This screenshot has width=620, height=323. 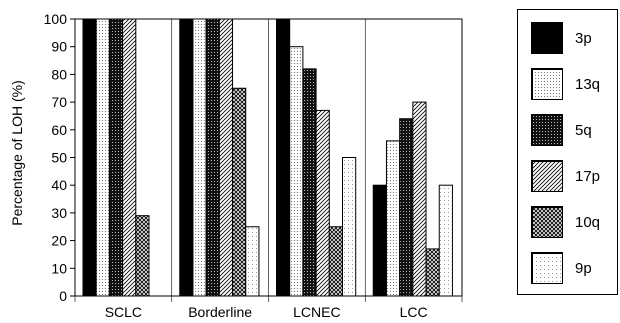 What do you see at coordinates (283, 157) in the screenshot?
I see `bar-3p-LCNEC` at bounding box center [283, 157].